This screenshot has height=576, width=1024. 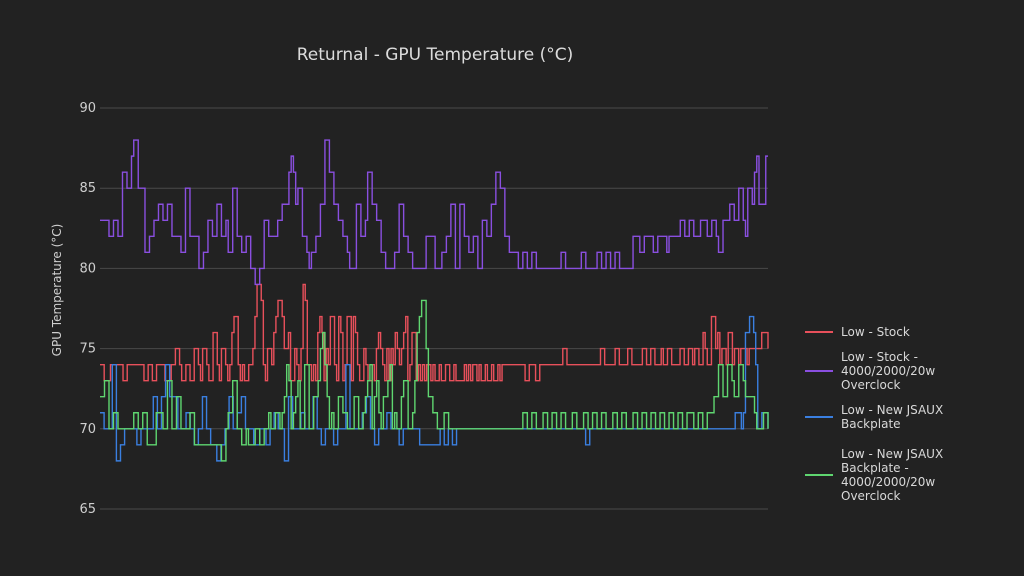 What do you see at coordinates (892, 454) in the screenshot?
I see `legend-label-4: Low - New JSAUX` at bounding box center [892, 454].